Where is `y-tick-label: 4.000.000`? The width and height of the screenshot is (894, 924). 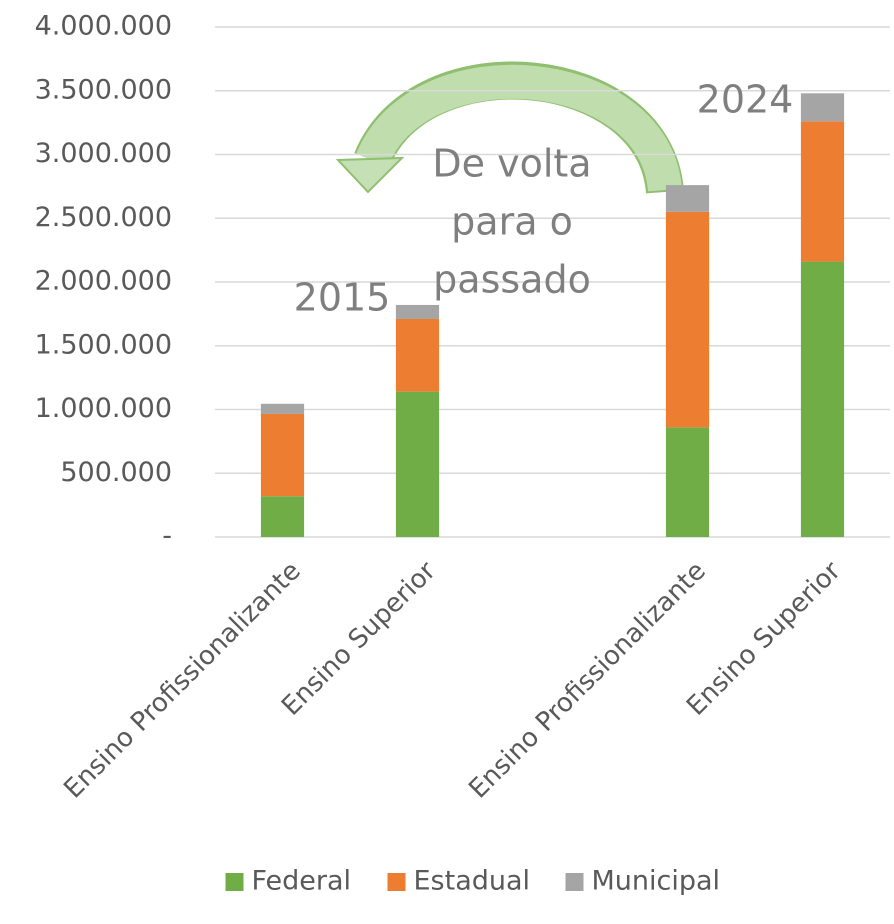
y-tick-label: 4.000.000 is located at coordinates (103, 26).